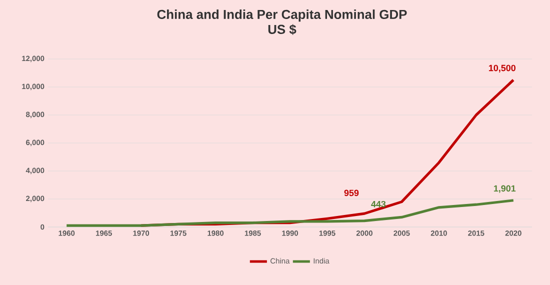 Image resolution: width=550 pixels, height=285 pixels. Describe the element at coordinates (502, 68) in the screenshot. I see `data-label: 10,500` at that location.